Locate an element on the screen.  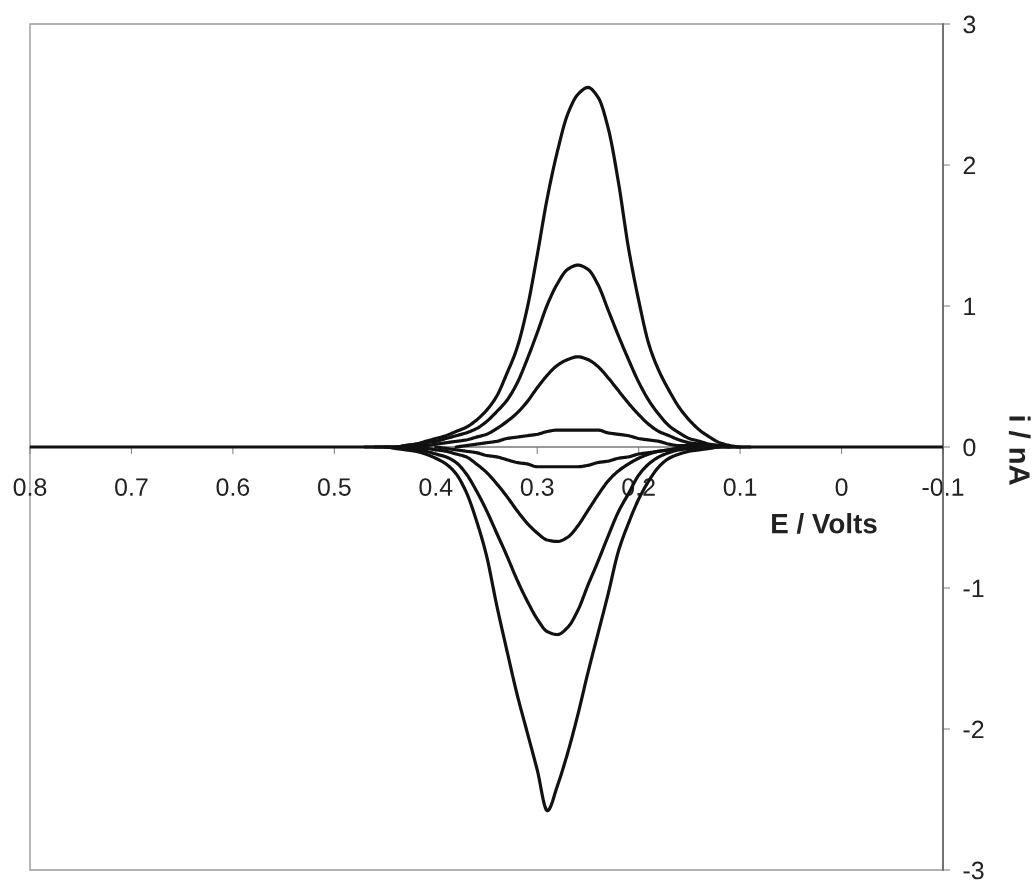
y-tick-label: -1 is located at coordinates (973, 588).